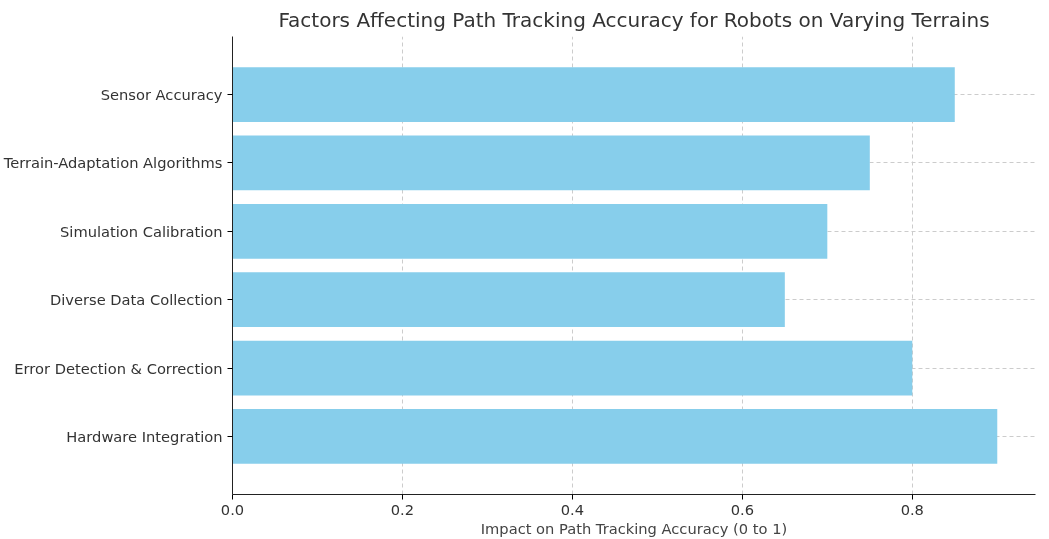 Image resolution: width=1049 pixels, height=539 pixels. What do you see at coordinates (912, 509) in the screenshot?
I see `x-tick-label: 0.8` at bounding box center [912, 509].